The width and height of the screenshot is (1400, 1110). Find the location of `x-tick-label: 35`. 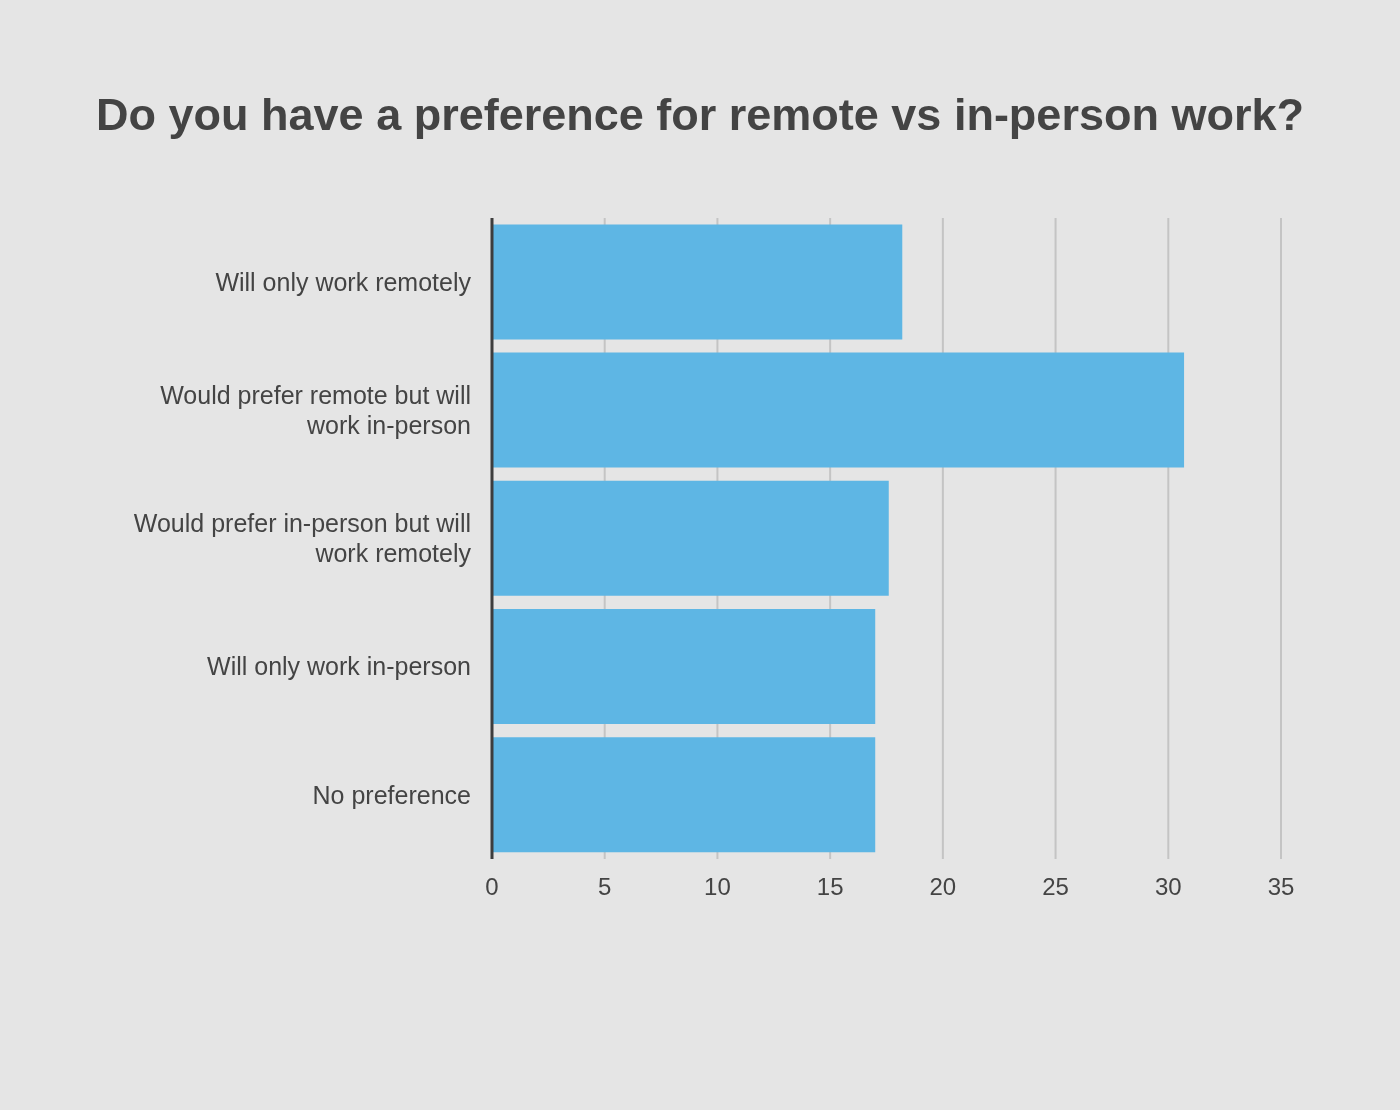

x-tick-label: 35 is located at coordinates (1281, 887).